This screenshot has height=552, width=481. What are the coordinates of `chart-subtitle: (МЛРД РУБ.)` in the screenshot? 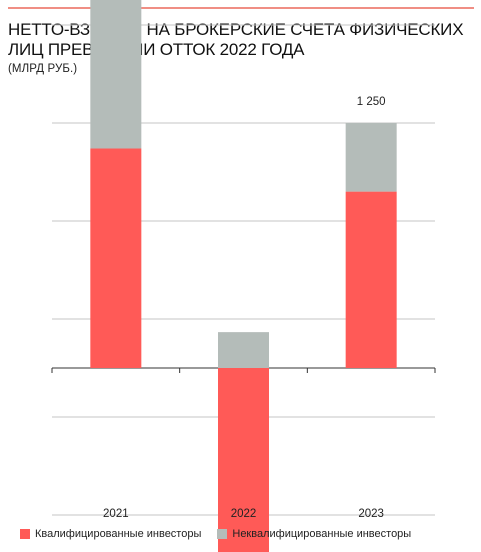 It's located at (43, 69).